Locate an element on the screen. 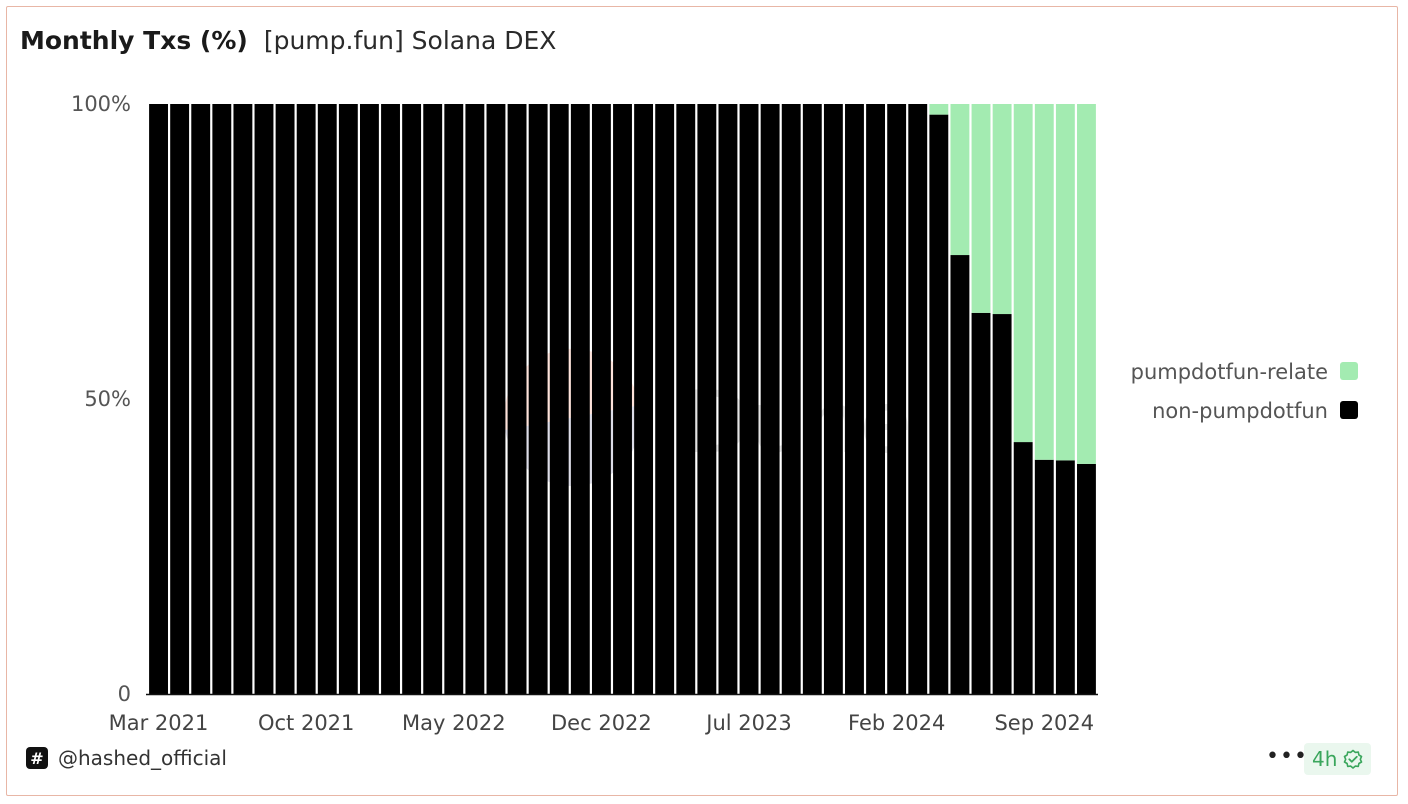  chart-title: Monthly Txs (%) is located at coordinates (134, 40).